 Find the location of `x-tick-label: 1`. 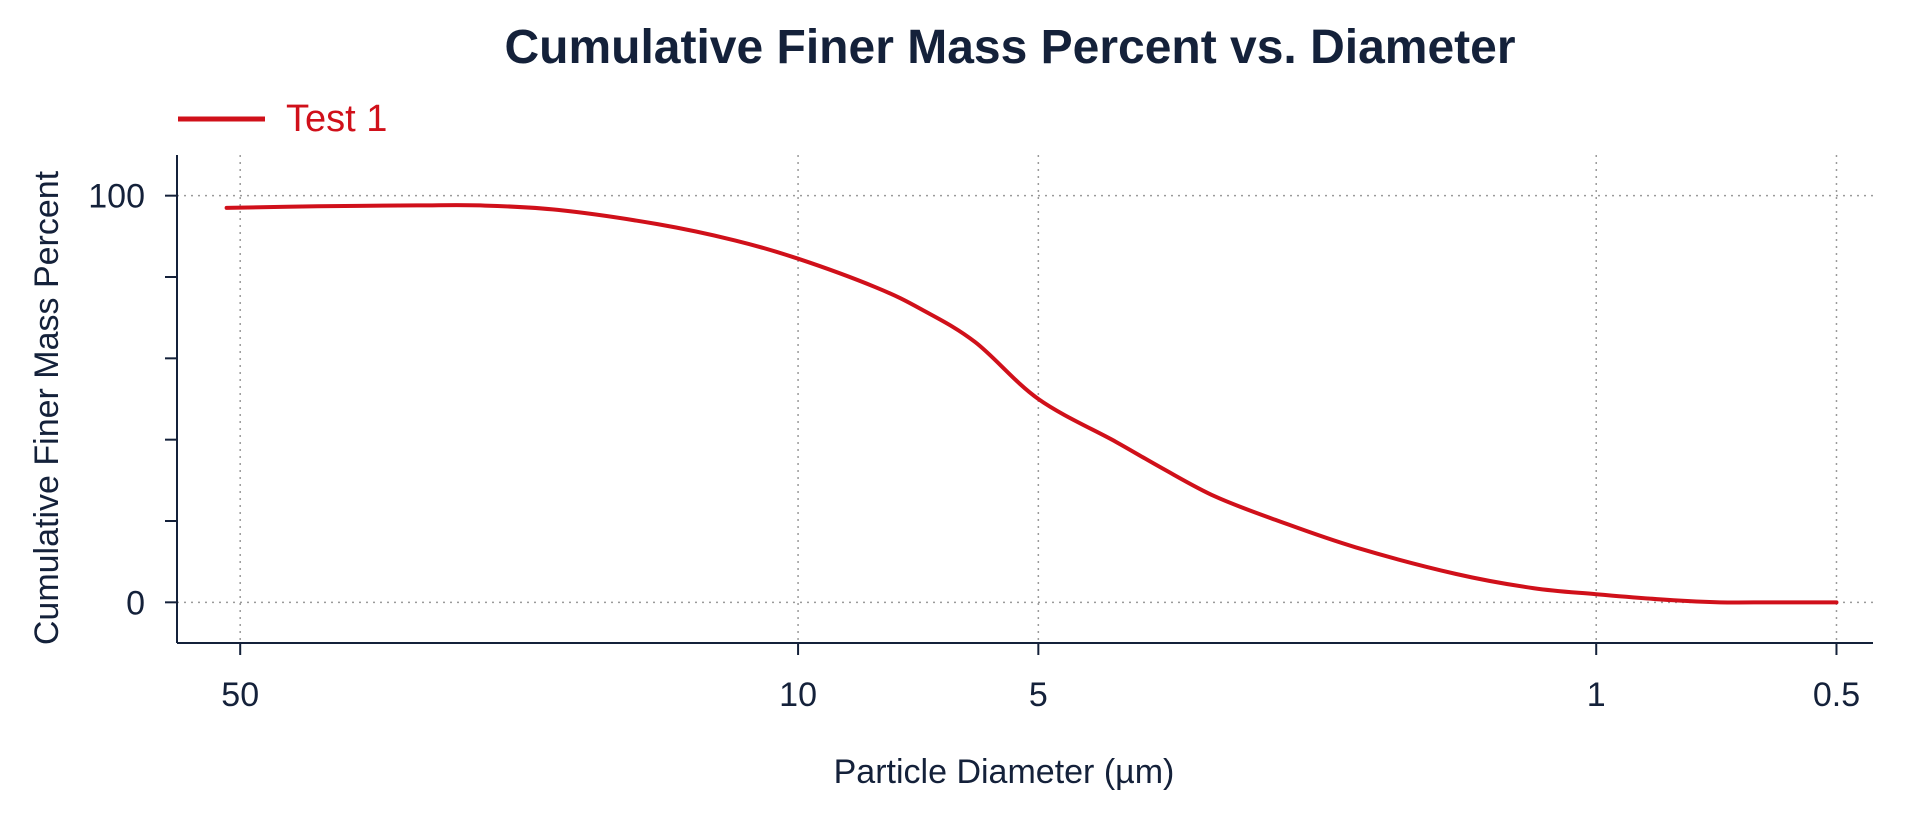

x-tick-label: 1 is located at coordinates (1596, 695).